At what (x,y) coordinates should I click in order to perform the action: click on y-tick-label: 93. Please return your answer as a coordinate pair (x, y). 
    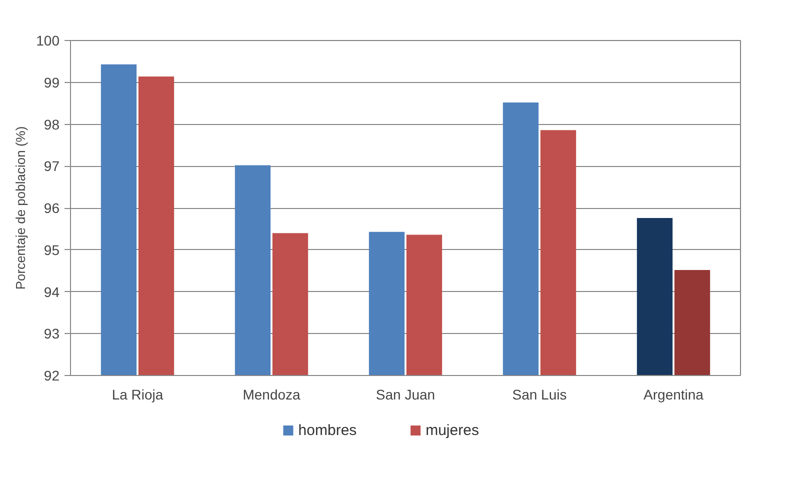
    Looking at the image, I should click on (52, 334).